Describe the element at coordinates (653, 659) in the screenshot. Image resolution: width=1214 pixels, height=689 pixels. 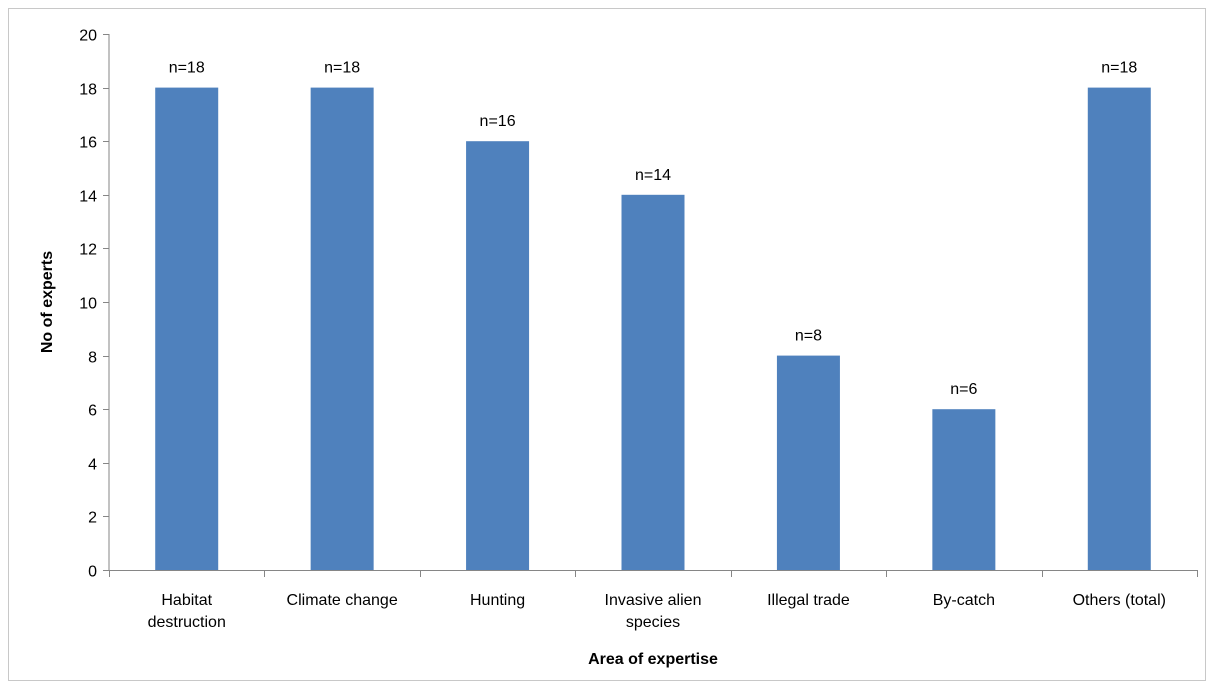
I see `x-axis-title: Area of expertise` at that location.